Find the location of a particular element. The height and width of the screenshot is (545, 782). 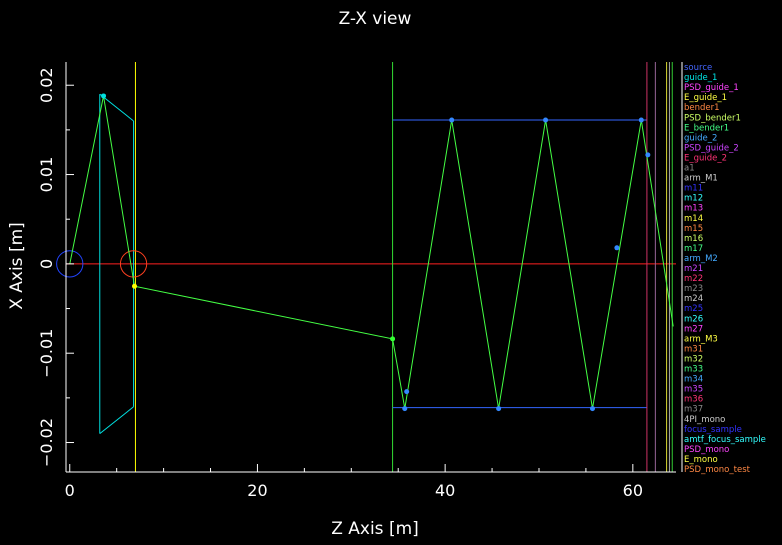

legend-entry-7: guide_2 is located at coordinates (700, 138).